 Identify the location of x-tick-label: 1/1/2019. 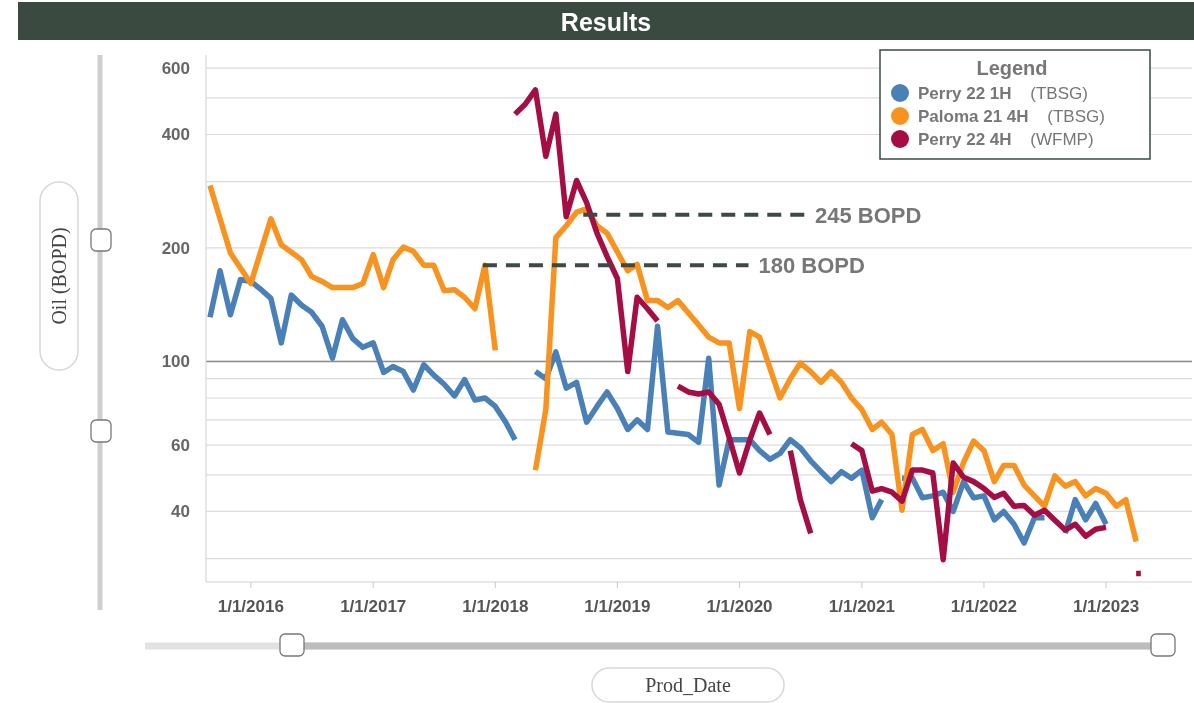
(617, 606).